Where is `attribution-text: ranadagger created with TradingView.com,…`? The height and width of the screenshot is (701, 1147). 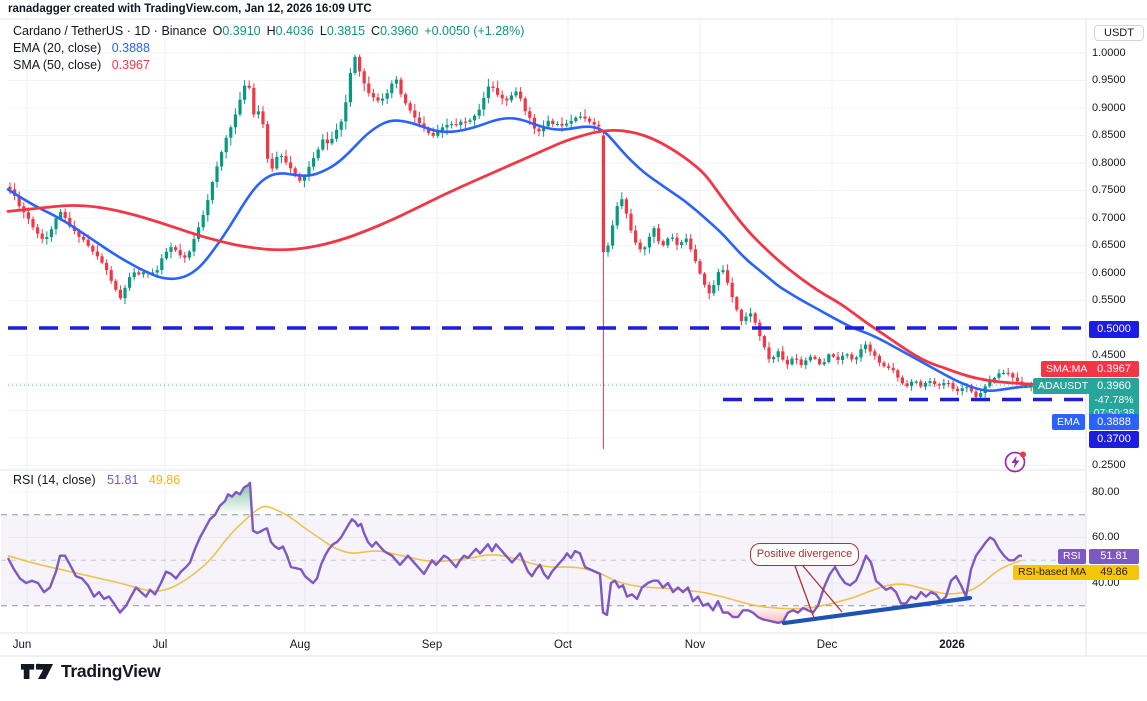
attribution-text: ranadagger created with TradingView.com,… is located at coordinates (190, 9).